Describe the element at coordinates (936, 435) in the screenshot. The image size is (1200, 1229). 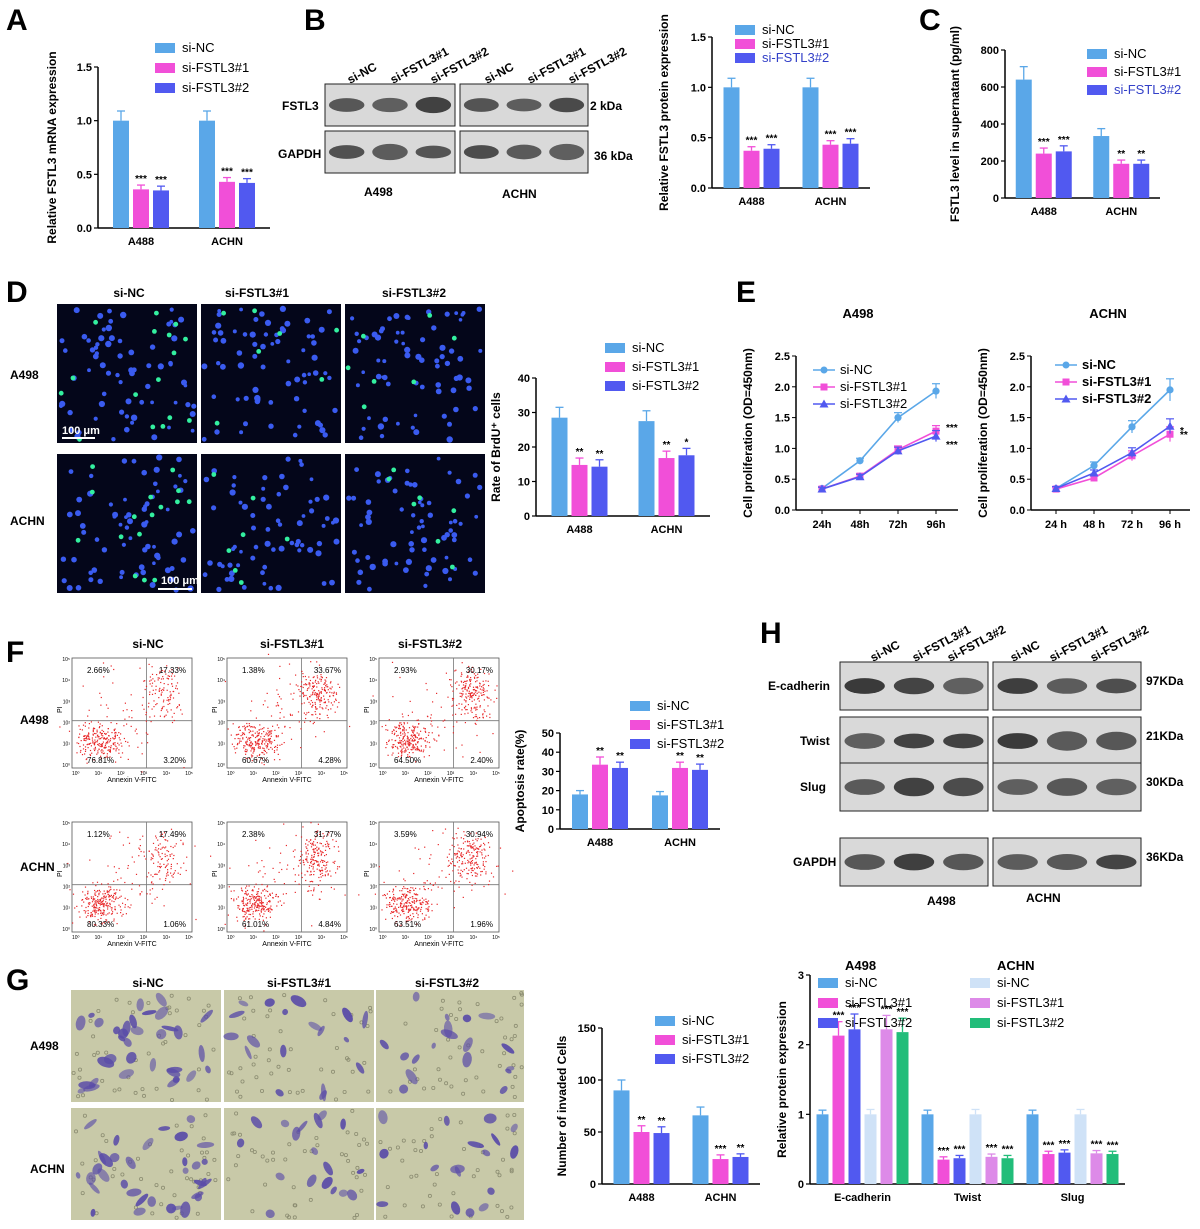
I see `data-point` at that location.